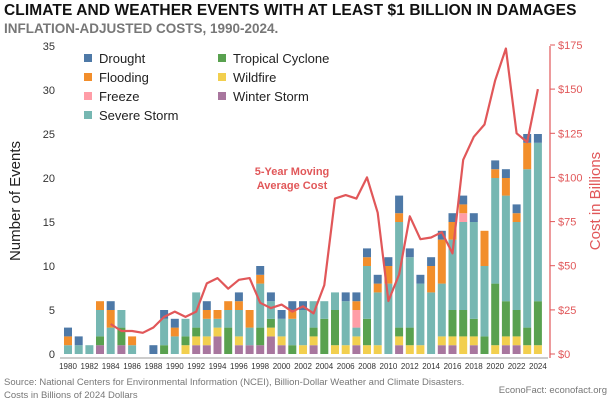  Describe the element at coordinates (270, 332) in the screenshot. I see `bar-segment-wildfire-1999` at that location.